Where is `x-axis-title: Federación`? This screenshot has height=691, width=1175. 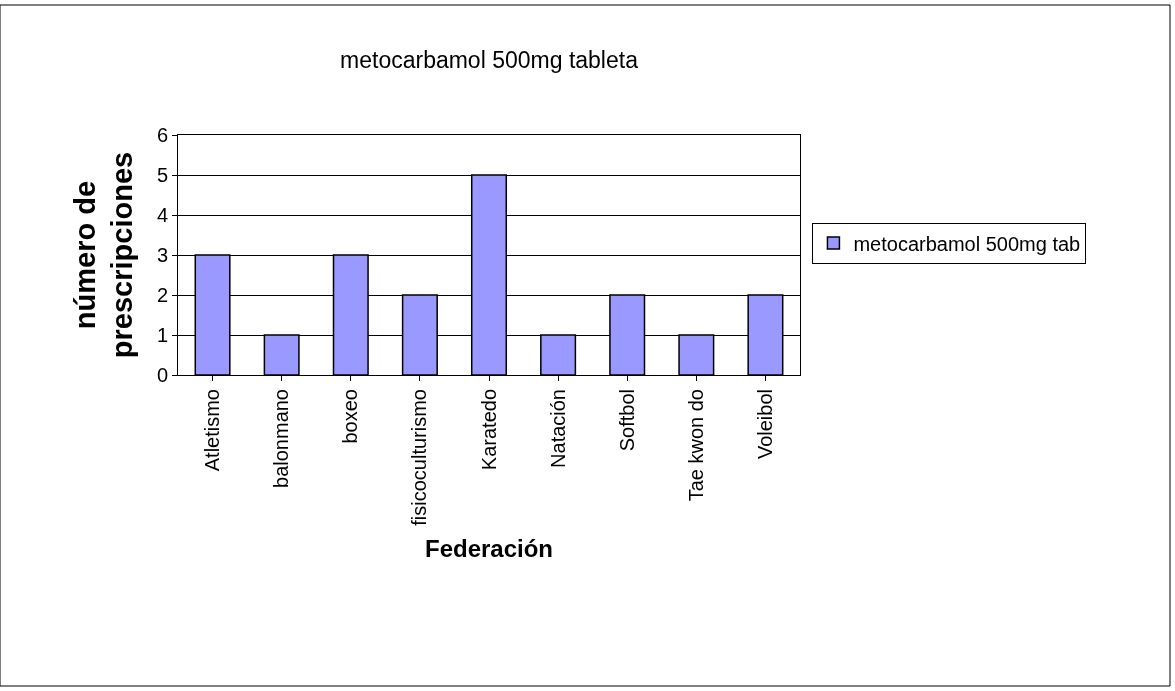
x-axis-title: Federación is located at coordinates (489, 548).